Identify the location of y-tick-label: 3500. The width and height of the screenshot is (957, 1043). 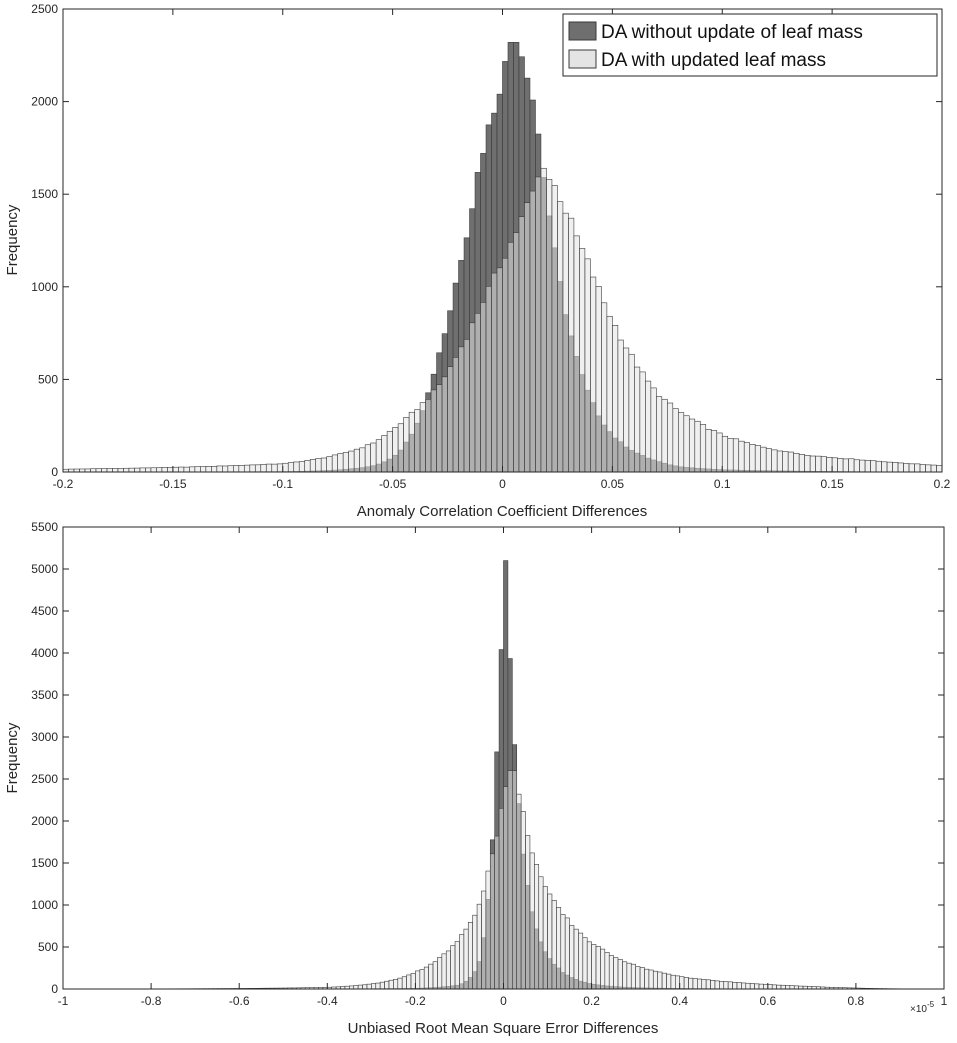
(44, 695).